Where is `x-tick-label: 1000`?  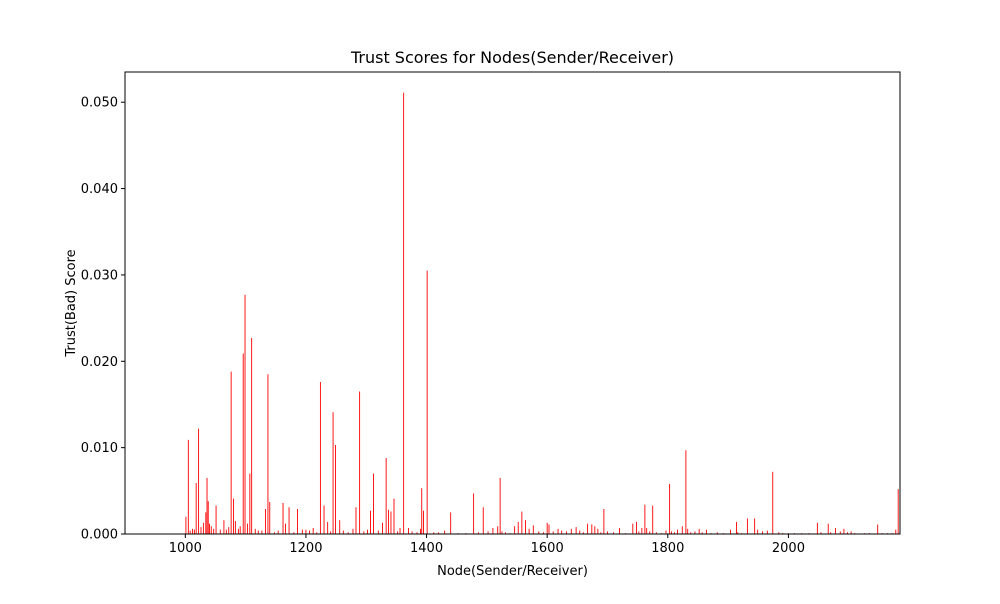 x-tick-label: 1000 is located at coordinates (185, 548).